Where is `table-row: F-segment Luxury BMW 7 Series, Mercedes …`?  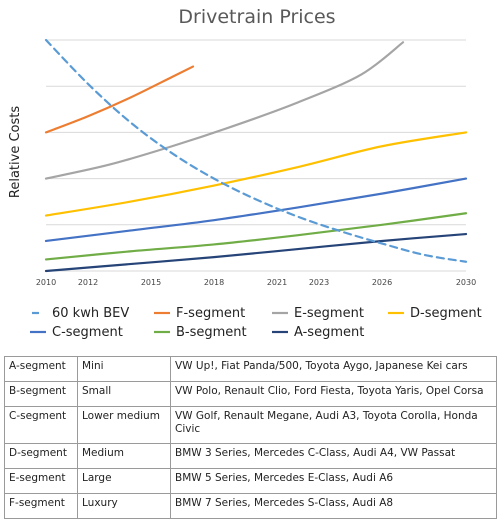
table-row: F-segment Luxury BMW 7 Series, Mercedes … is located at coordinates (250, 506).